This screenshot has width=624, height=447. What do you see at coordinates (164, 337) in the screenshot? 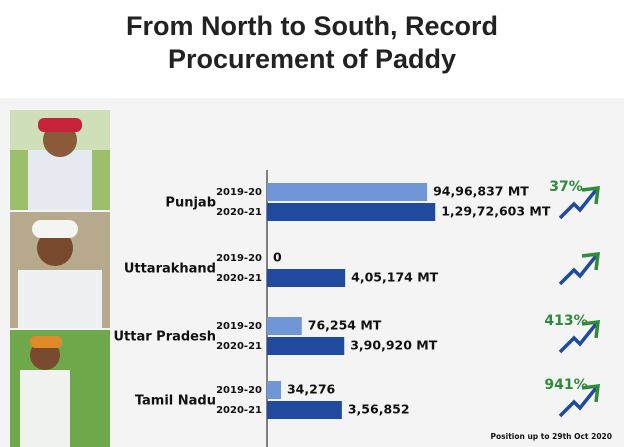
I see `category-label: Uttar Pradesh` at bounding box center [164, 337].